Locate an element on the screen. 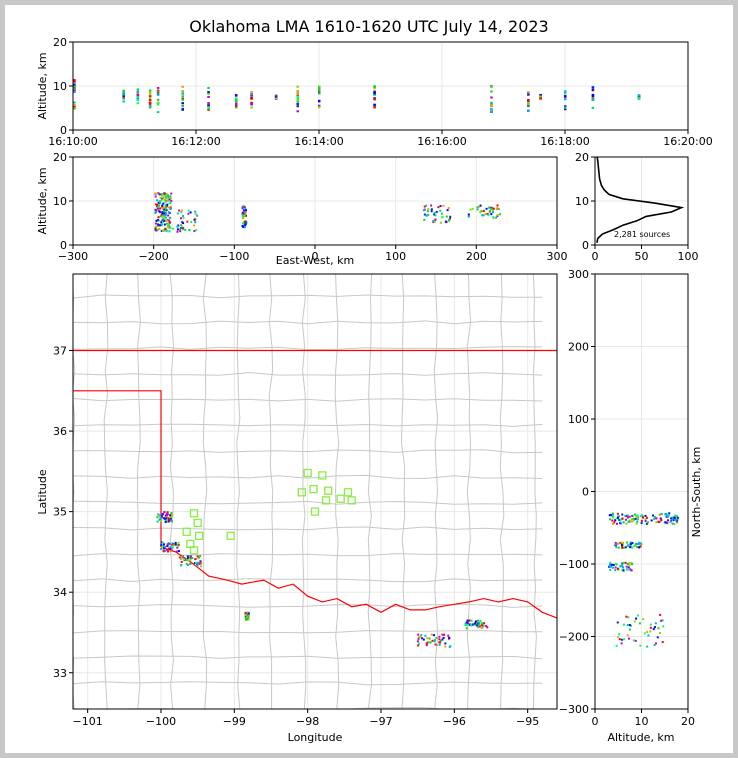 This screenshot has width=738, height=758. altitude-time-xtick-label: 16:10:00 is located at coordinates (72, 141).